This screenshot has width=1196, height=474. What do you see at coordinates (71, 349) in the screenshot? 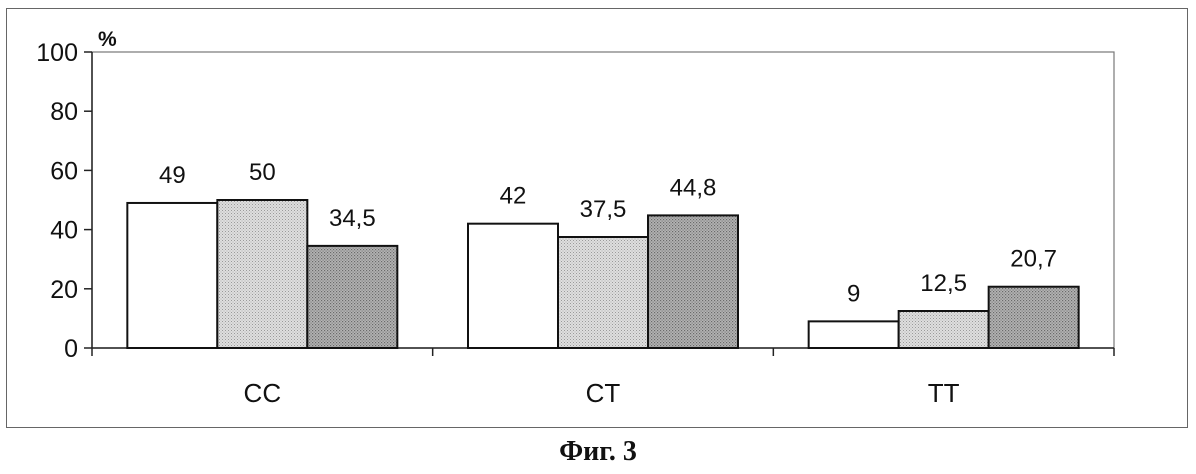
I see `y-tick-label: 0` at bounding box center [71, 349].